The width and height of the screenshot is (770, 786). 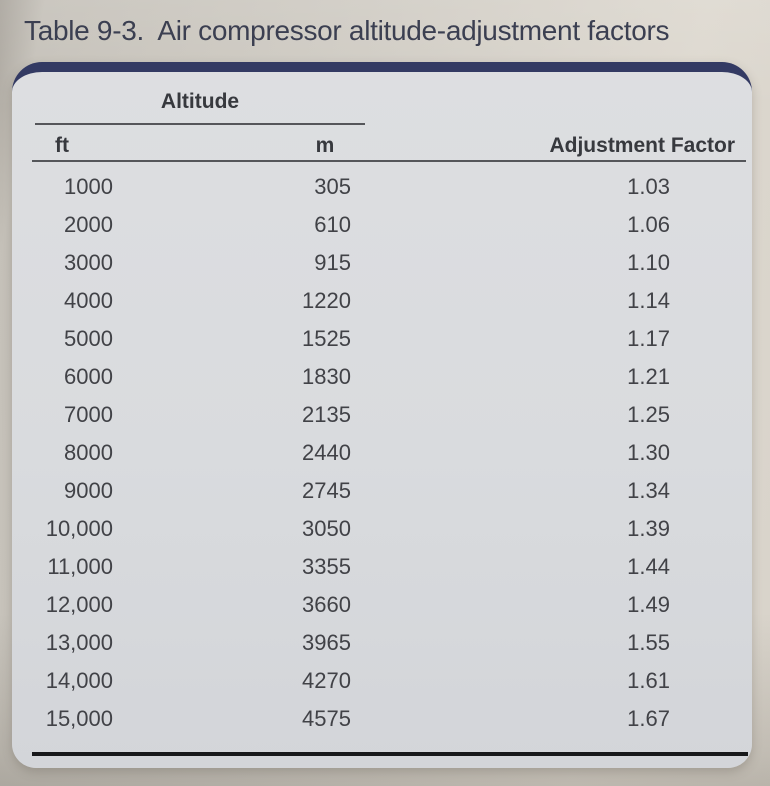 What do you see at coordinates (79, 718) in the screenshot?
I see `ft-cell: 15,000` at bounding box center [79, 718].